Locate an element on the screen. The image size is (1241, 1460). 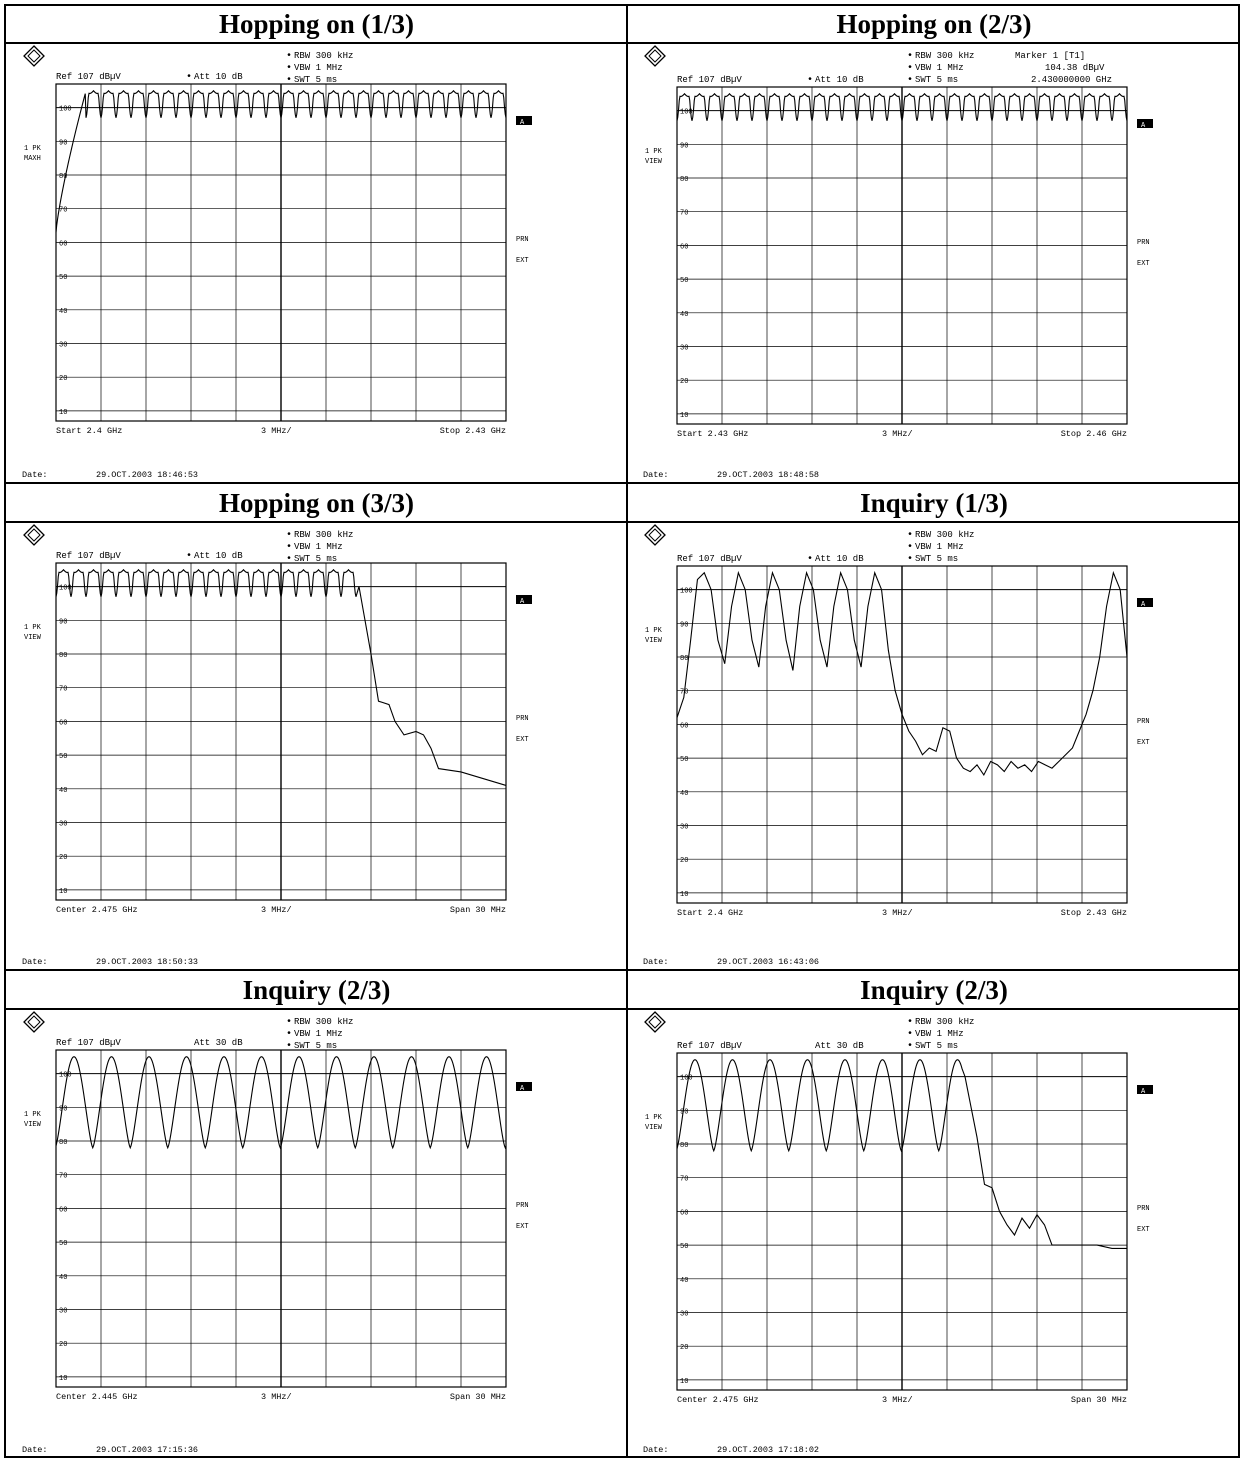
y-tick-label: 100 is located at coordinates (65, 589).